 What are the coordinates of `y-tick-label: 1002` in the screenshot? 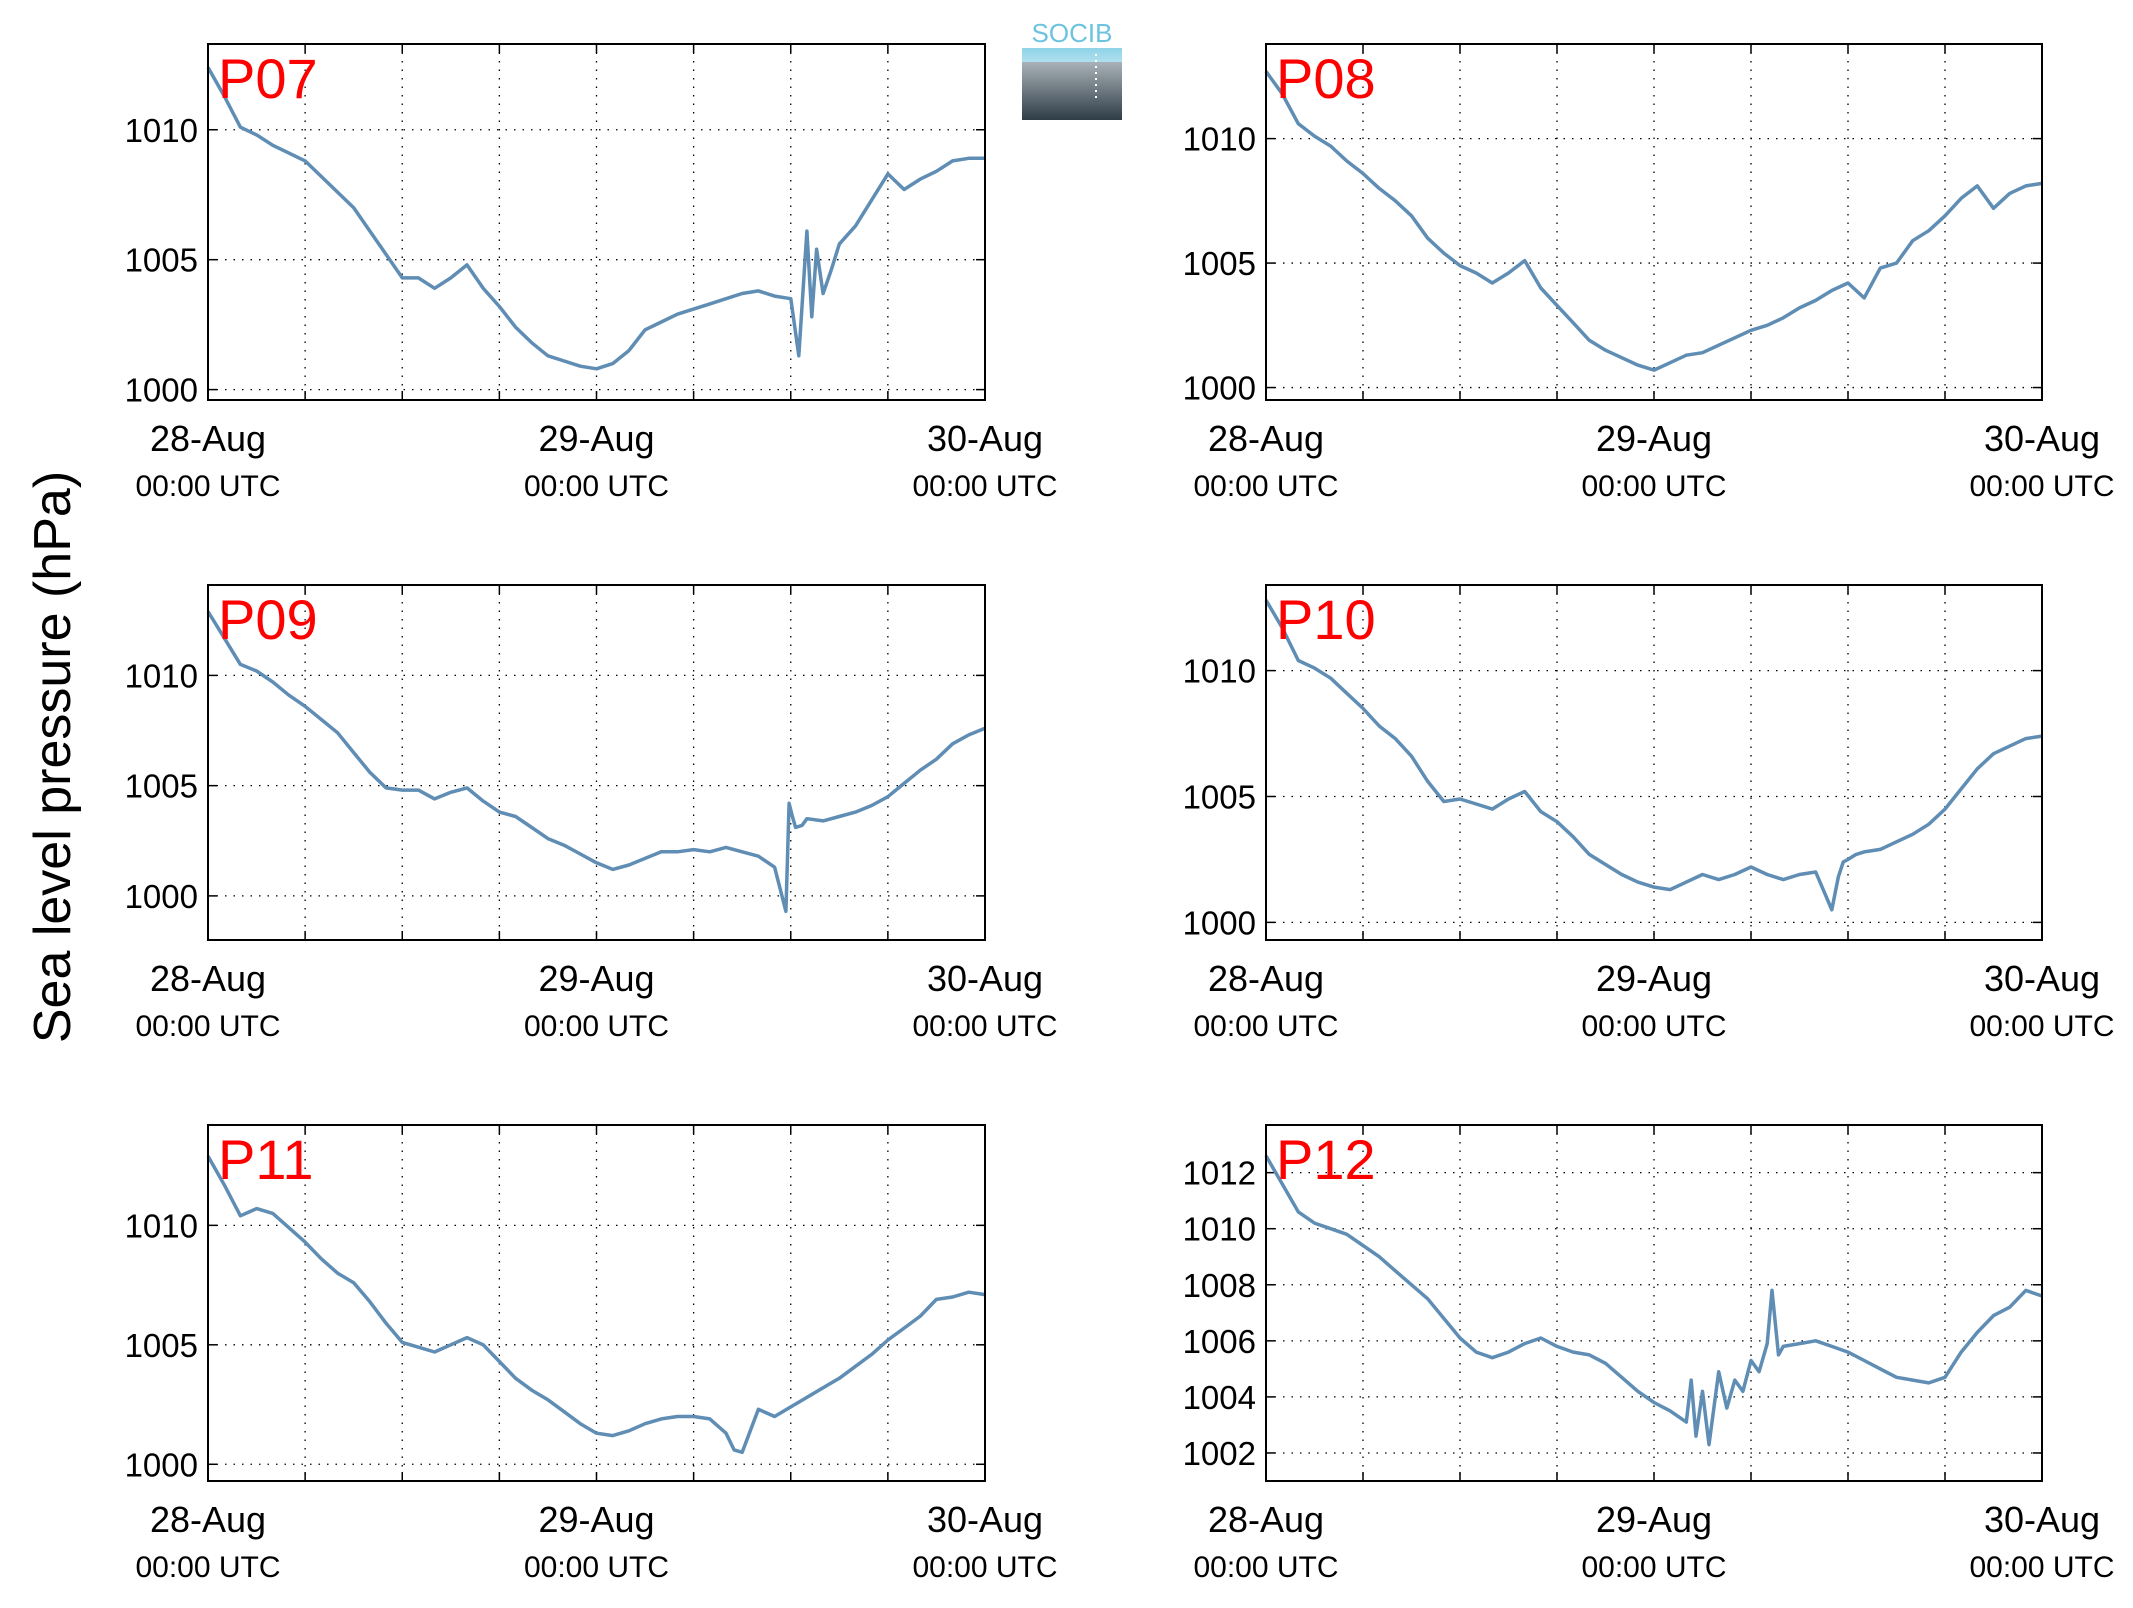 It's located at (1219, 1453).